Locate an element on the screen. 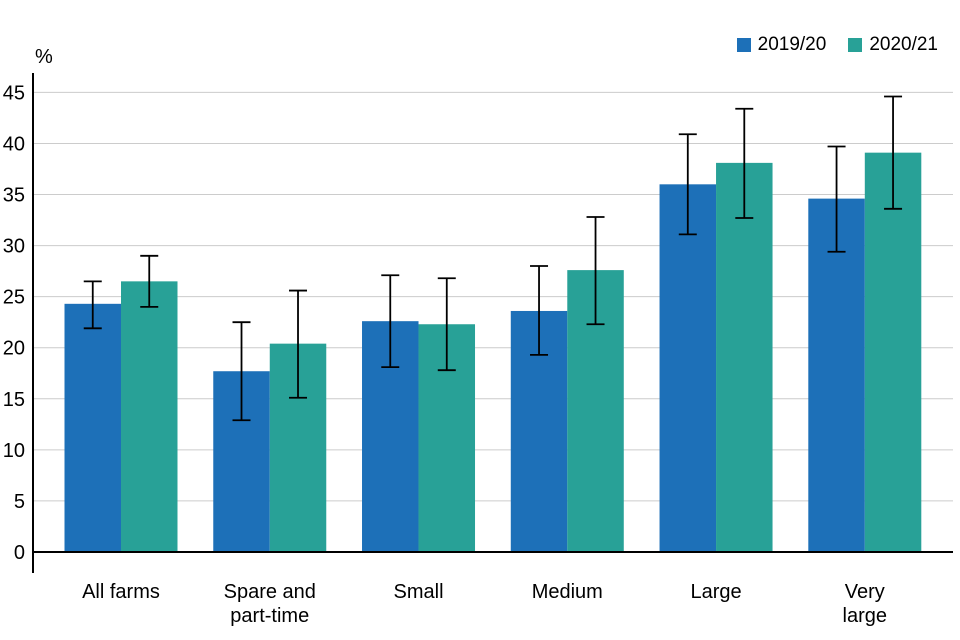 This screenshot has height=640, width=960. x-tick-label: Very is located at coordinates (865, 592).